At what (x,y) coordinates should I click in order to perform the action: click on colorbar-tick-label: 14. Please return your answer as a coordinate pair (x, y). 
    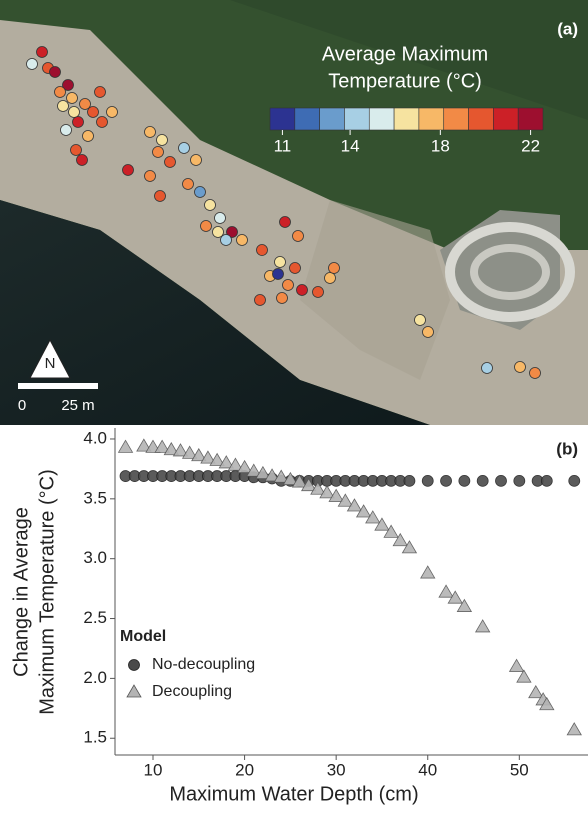
    Looking at the image, I should click on (350, 145).